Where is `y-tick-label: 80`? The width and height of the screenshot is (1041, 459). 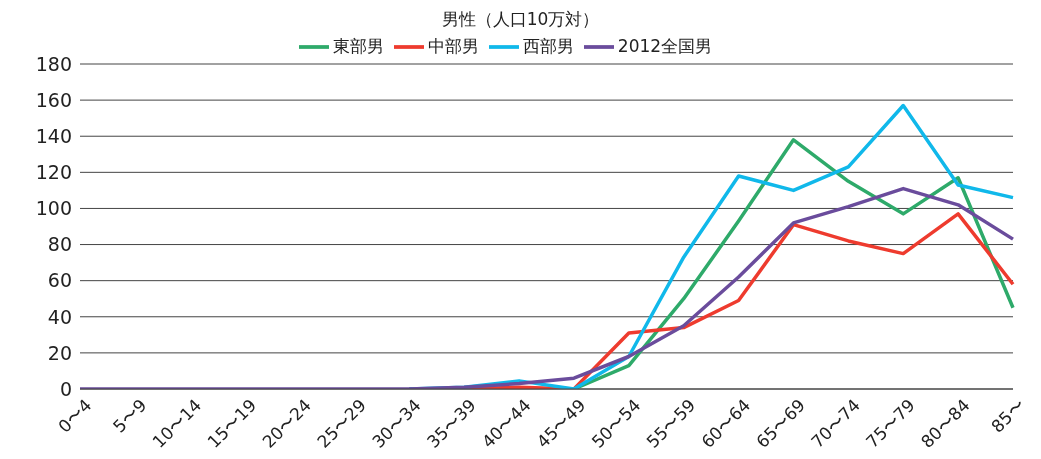 y-tick-label: 80 is located at coordinates (59, 244).